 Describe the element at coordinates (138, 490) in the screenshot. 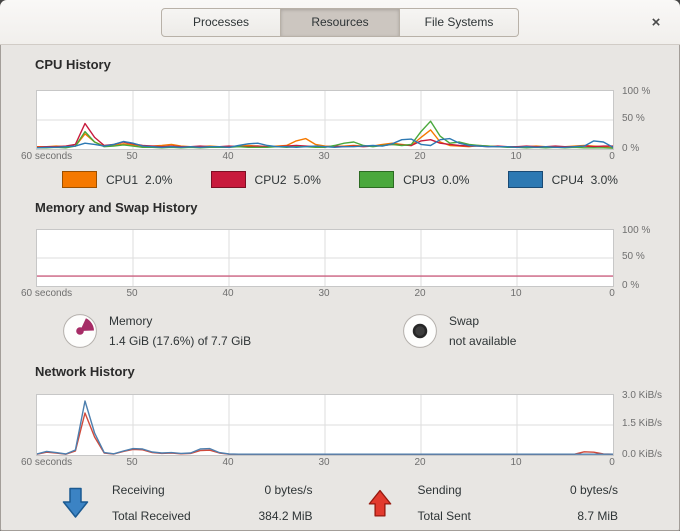

I see `receiving-label: Receiving` at that location.